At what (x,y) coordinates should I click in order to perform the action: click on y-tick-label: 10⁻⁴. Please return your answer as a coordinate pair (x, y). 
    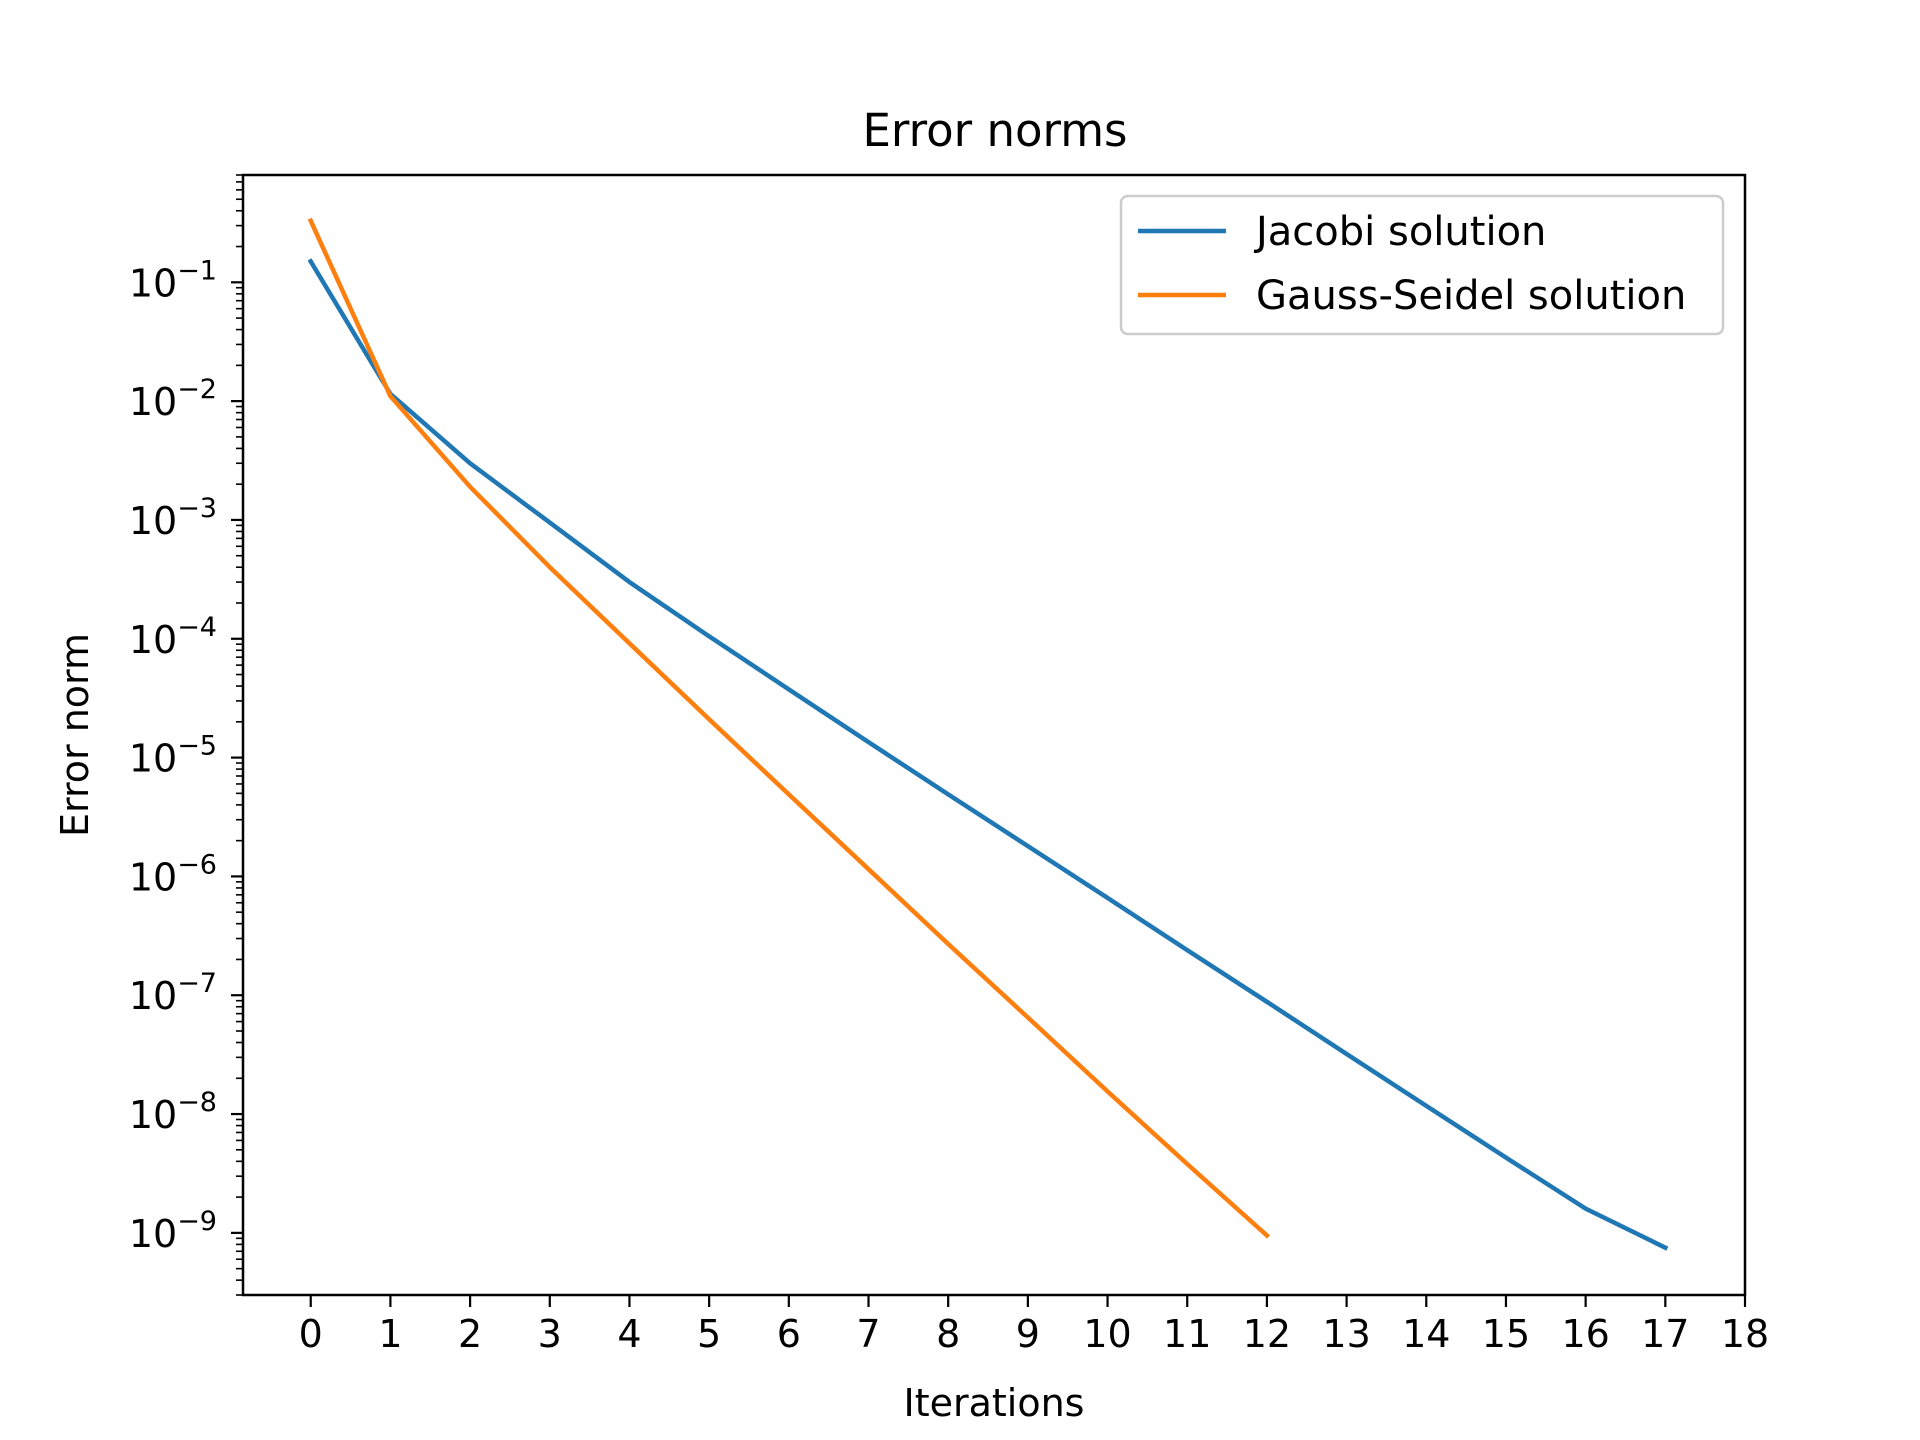
    Looking at the image, I should click on (173, 637).